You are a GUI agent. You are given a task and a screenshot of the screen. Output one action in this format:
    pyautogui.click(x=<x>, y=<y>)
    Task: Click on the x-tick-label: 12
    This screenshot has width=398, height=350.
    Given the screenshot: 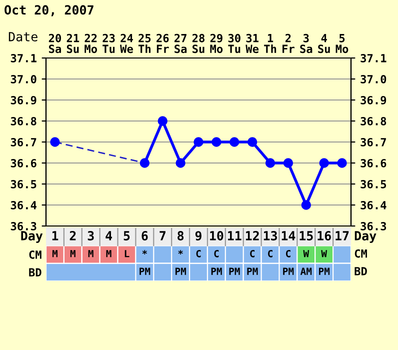 What is the action you would take?
    pyautogui.click(x=252, y=235)
    